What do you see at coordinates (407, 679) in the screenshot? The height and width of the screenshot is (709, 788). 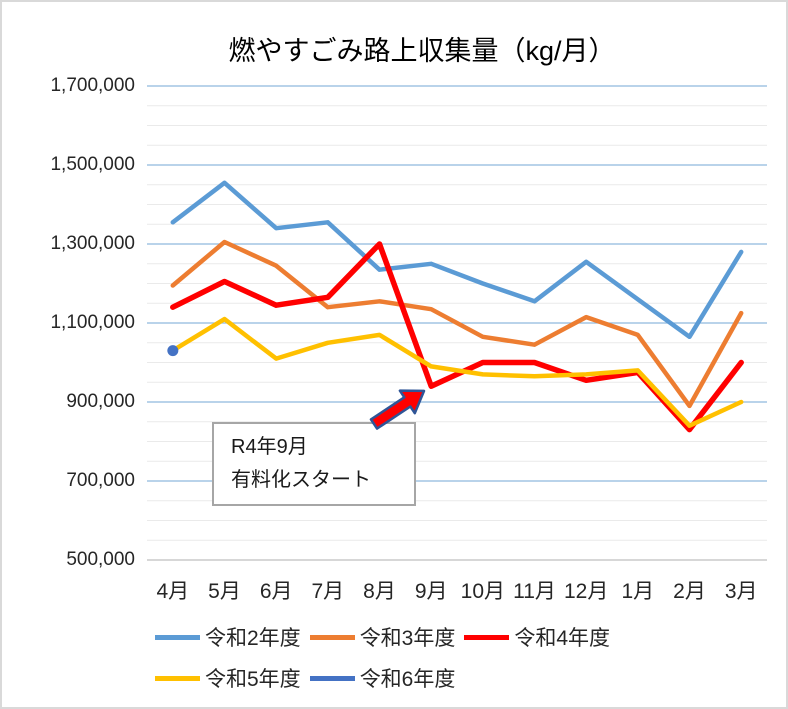 I see `legend-label-reiwa6: 令和6年度` at bounding box center [407, 679].